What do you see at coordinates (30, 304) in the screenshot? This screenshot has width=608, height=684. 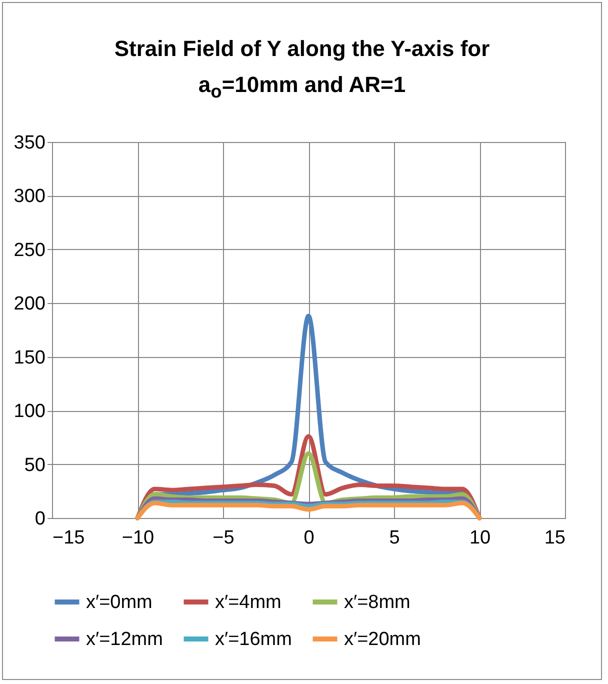 I see `y-tick-label: 200` at bounding box center [30, 304].